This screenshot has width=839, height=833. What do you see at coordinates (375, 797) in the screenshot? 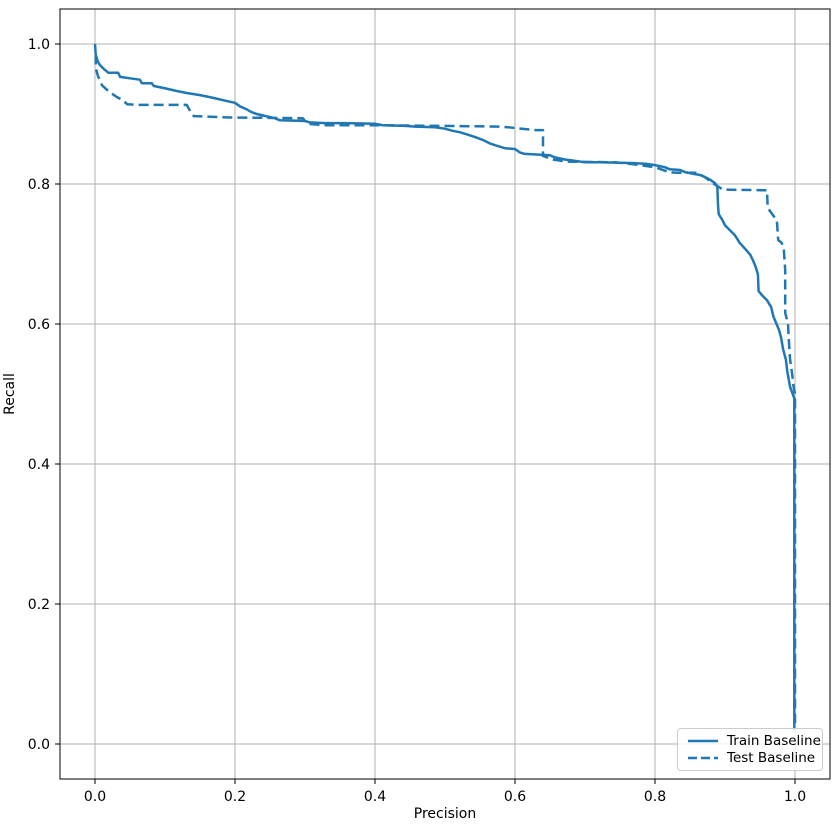
I see `x-tick-label: 0.4` at bounding box center [375, 797].